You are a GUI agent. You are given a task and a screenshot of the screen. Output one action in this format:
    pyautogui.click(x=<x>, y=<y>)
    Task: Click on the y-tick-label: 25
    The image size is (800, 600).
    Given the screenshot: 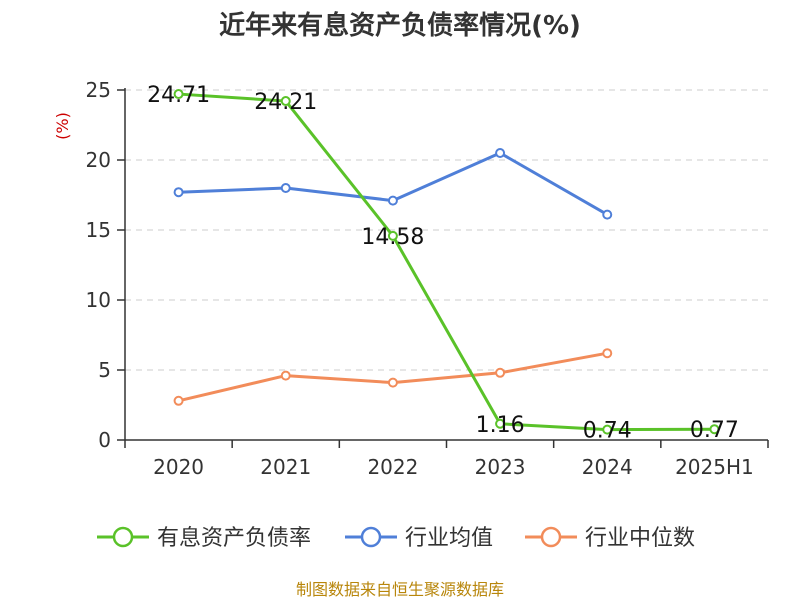 What is the action you would take?
    pyautogui.click(x=98, y=90)
    